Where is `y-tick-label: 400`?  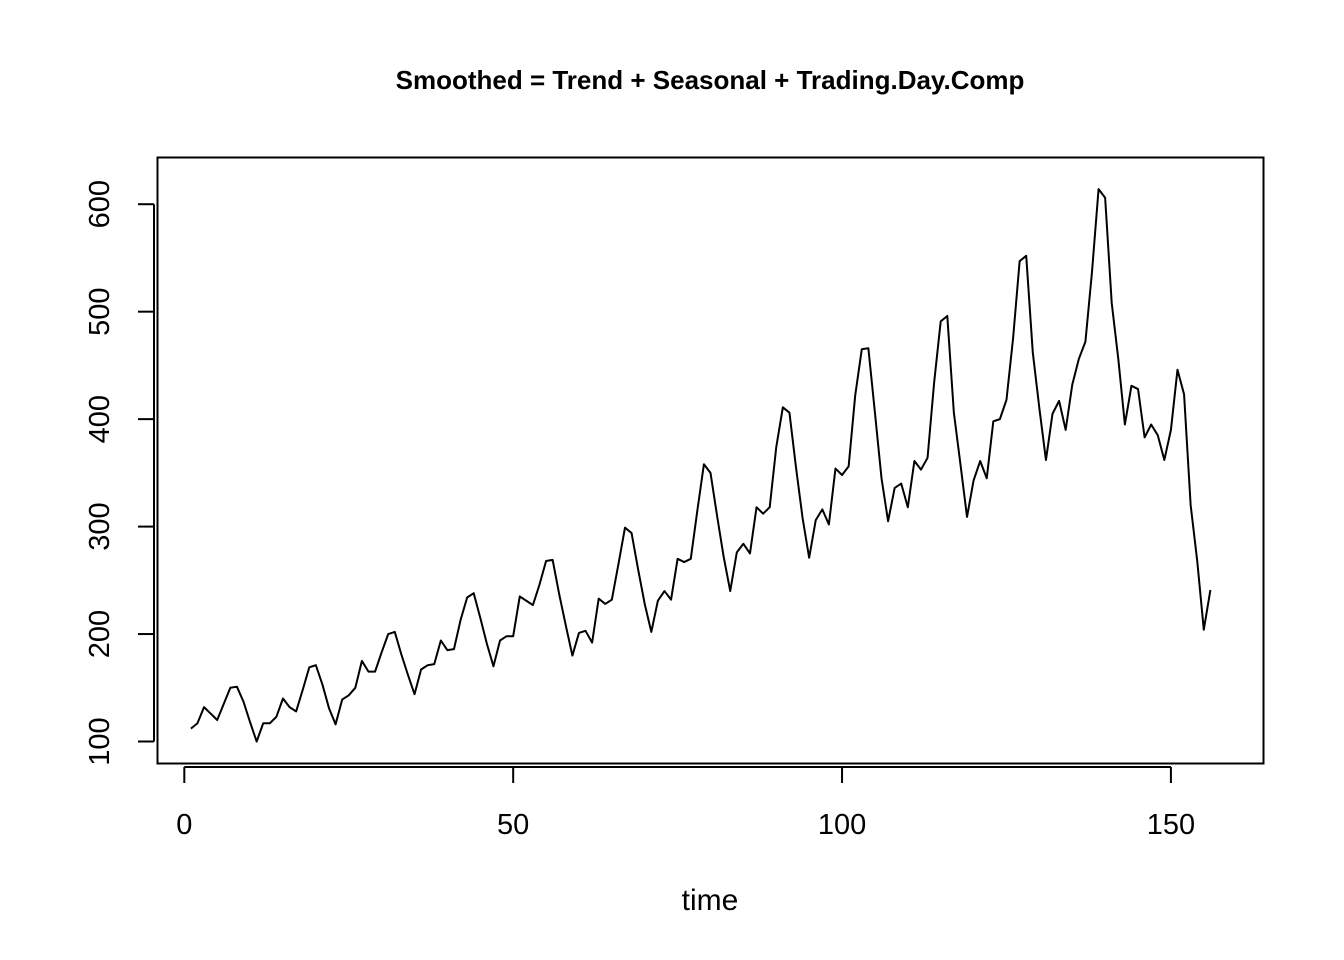
y-tick-label: 400 is located at coordinates (100, 419).